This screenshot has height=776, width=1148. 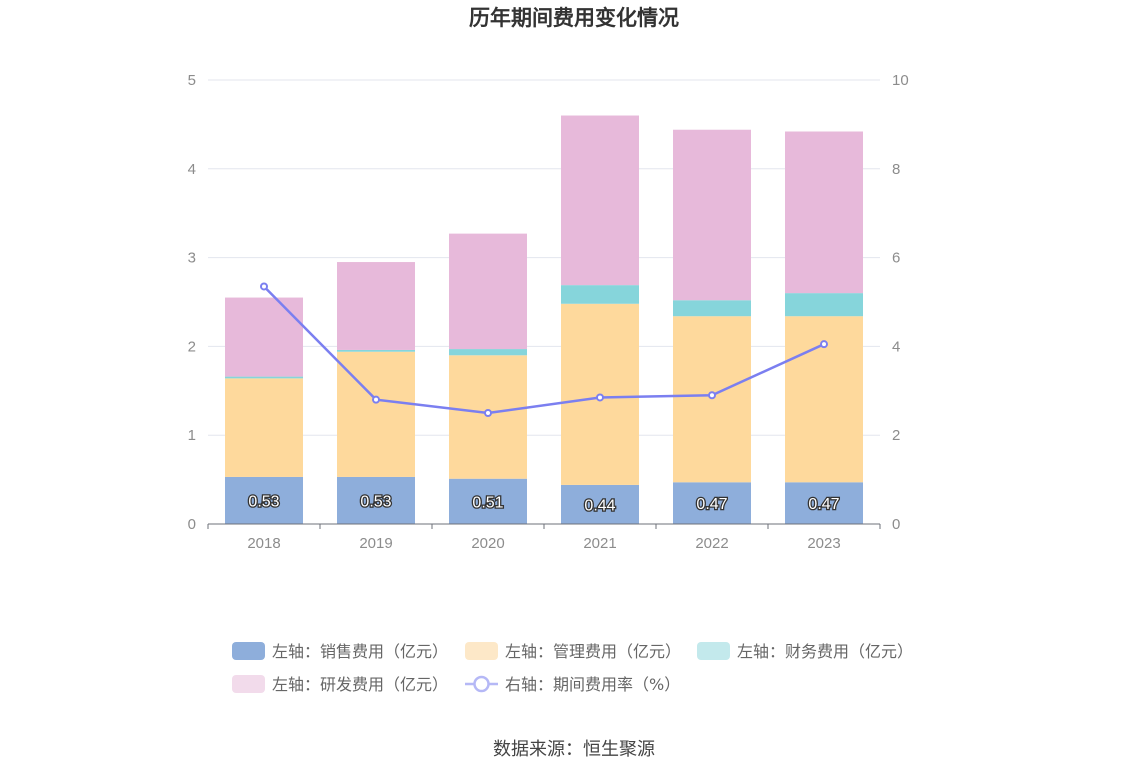 I want to click on bar-3-2019, so click(x=376, y=350).